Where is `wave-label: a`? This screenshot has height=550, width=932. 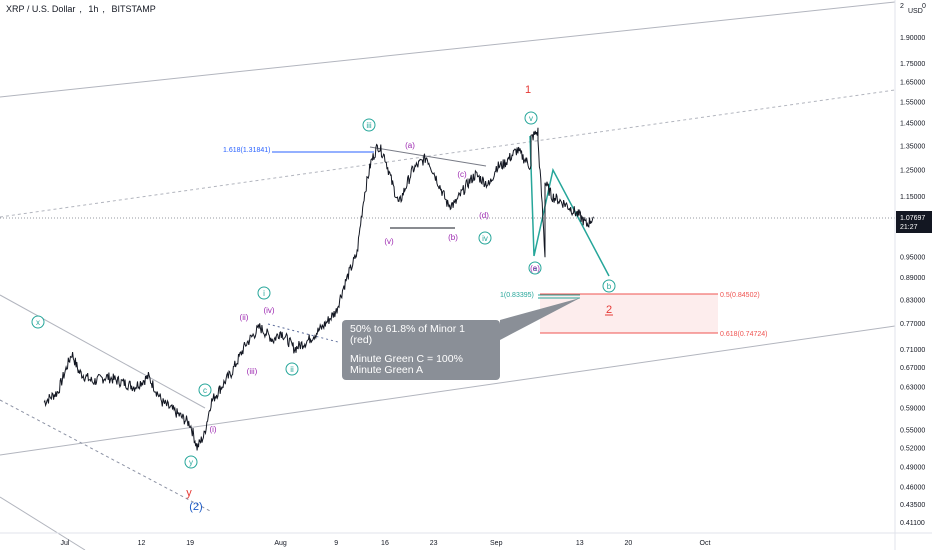 wave-label: a is located at coordinates (535, 268).